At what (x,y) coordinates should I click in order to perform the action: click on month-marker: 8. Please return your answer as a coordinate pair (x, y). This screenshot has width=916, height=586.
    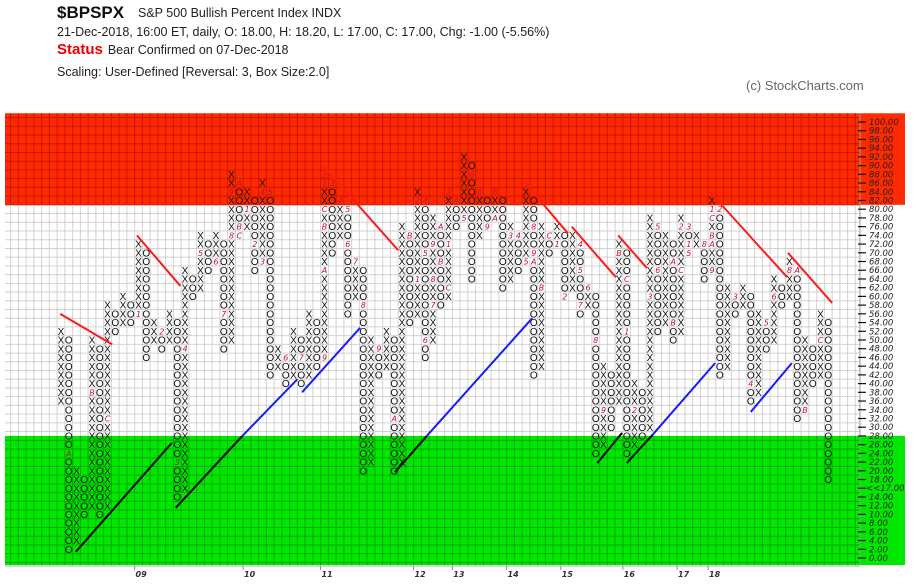
    Looking at the image, I should click on (533, 227).